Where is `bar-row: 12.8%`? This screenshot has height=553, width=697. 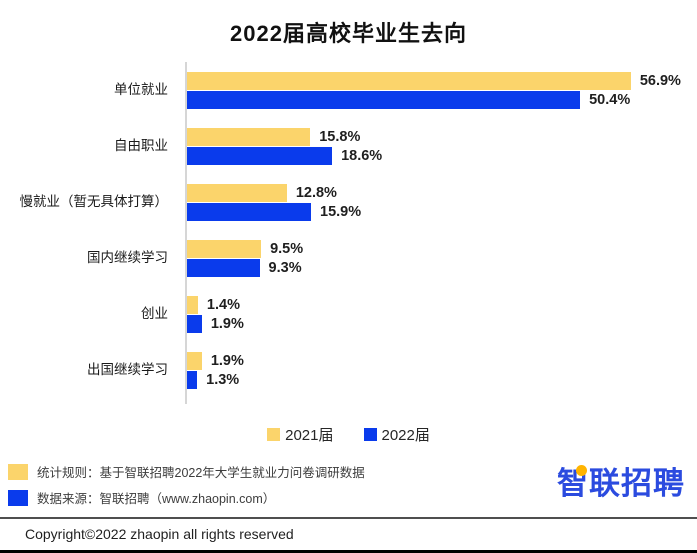 bar-row: 12.8% is located at coordinates (442, 193).